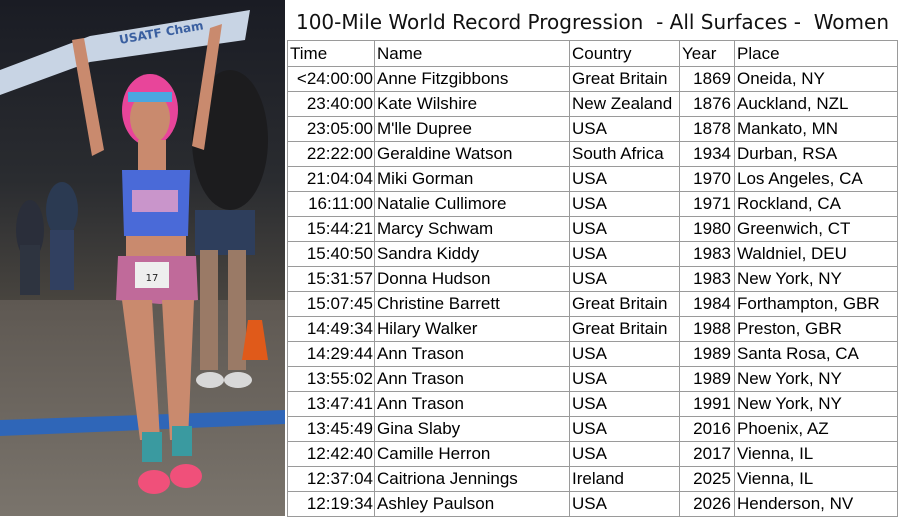  What do you see at coordinates (707, 53) in the screenshot?
I see `header-year: Year` at bounding box center [707, 53].